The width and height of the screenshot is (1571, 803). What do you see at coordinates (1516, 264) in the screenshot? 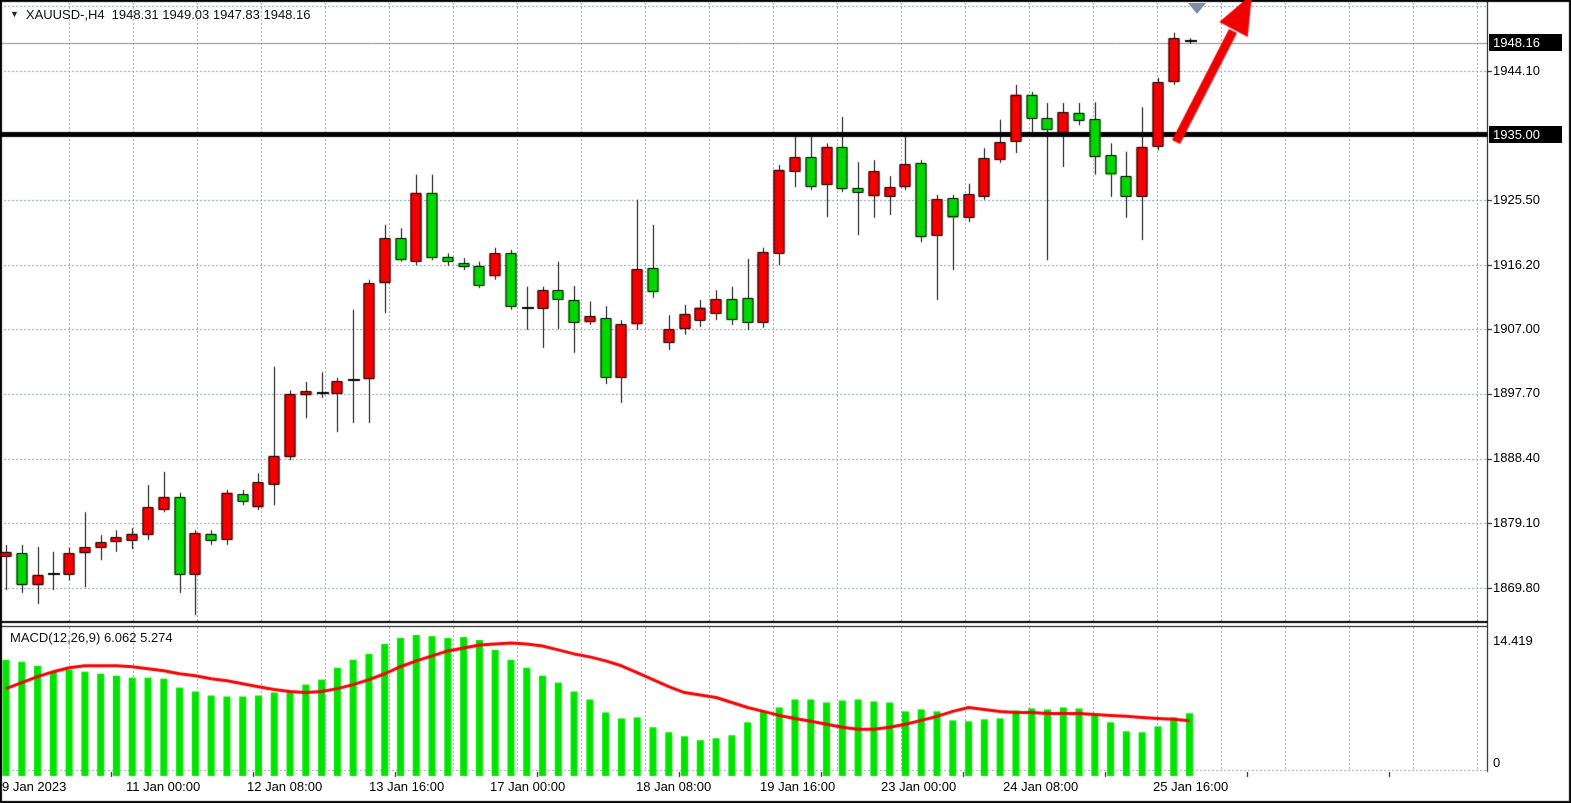
I see `price-label: 1916.20` at bounding box center [1516, 264].